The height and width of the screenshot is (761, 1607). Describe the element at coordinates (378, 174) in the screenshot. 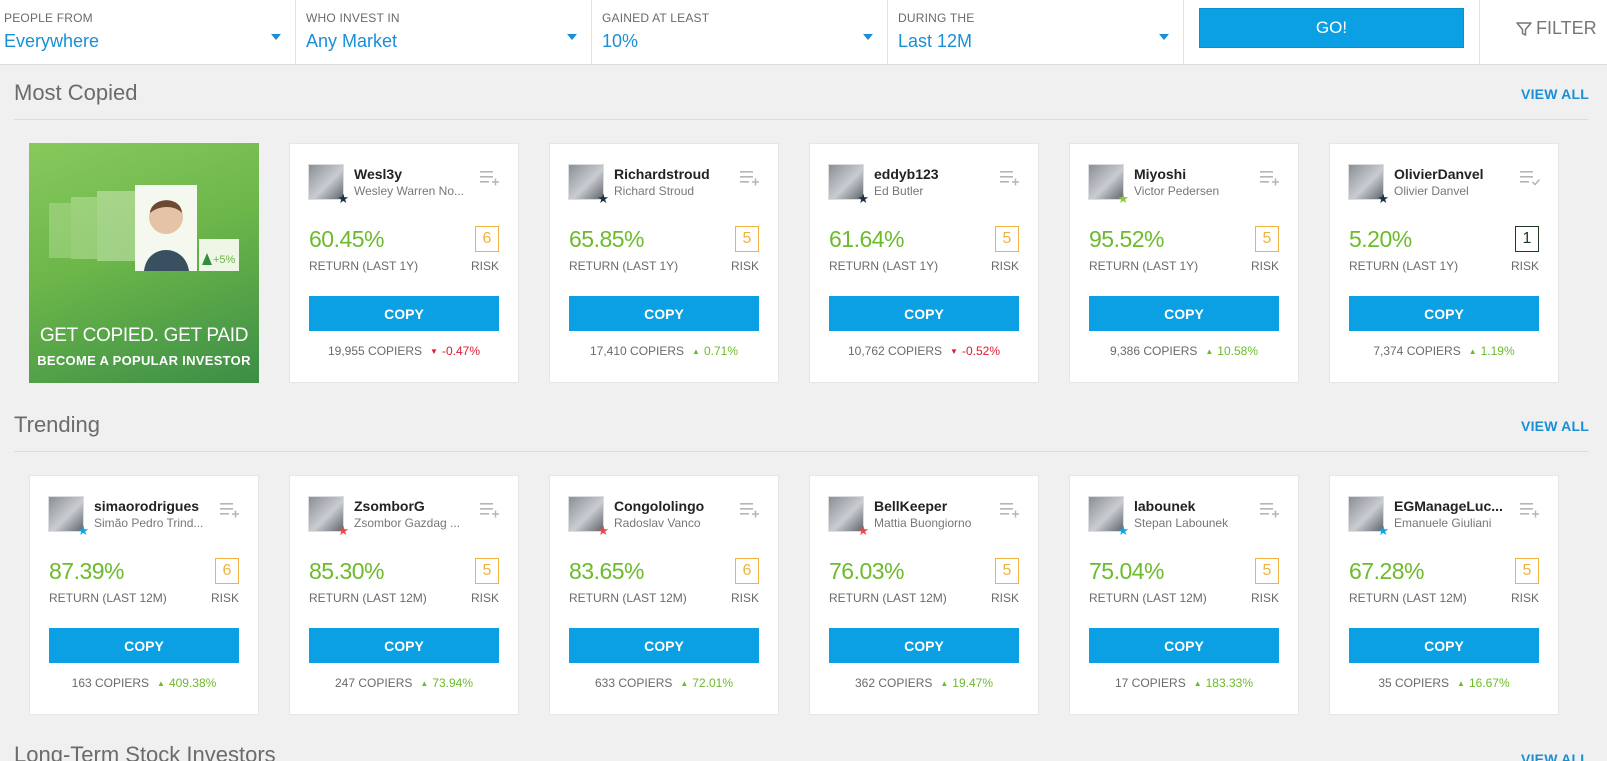

I see `investor-username: Wesl3y` at that location.